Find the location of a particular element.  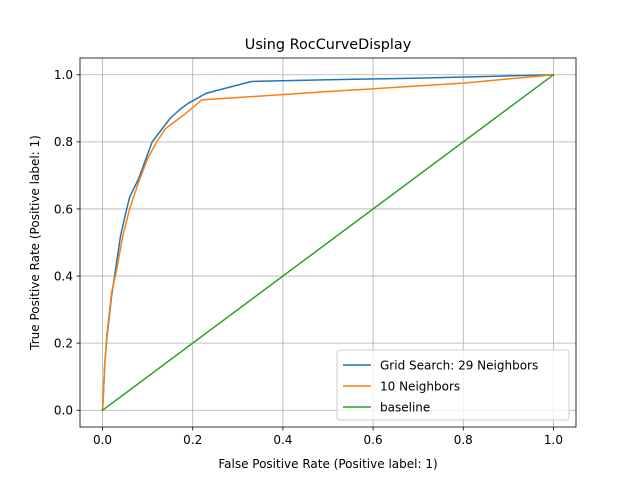

y-tick-label: 0.6 is located at coordinates (63, 209).